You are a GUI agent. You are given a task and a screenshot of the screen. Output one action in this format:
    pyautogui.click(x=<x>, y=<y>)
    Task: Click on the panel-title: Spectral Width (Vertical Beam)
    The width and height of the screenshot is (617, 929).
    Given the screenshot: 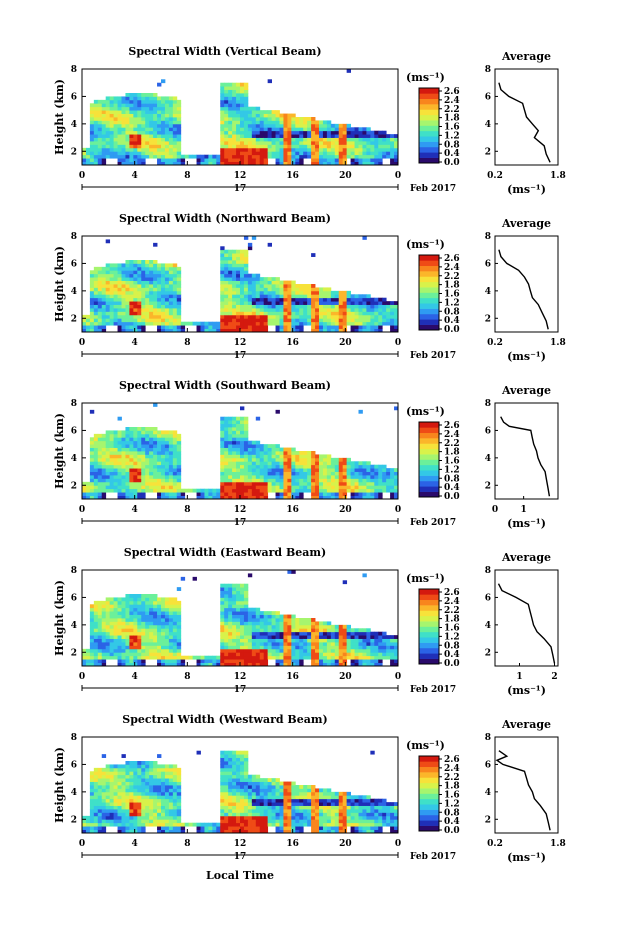 What is the action you would take?
    pyautogui.click(x=224, y=51)
    